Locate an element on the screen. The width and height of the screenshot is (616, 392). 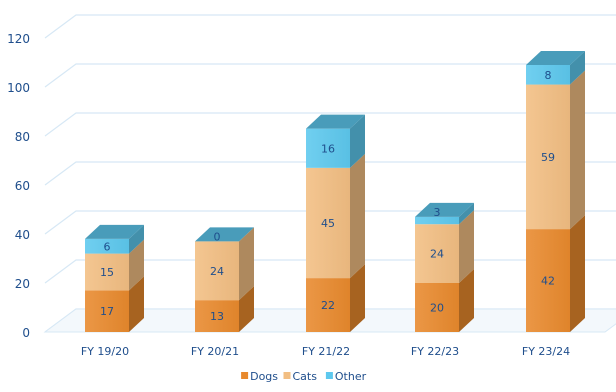
data-label: 20 is located at coordinates (437, 308).